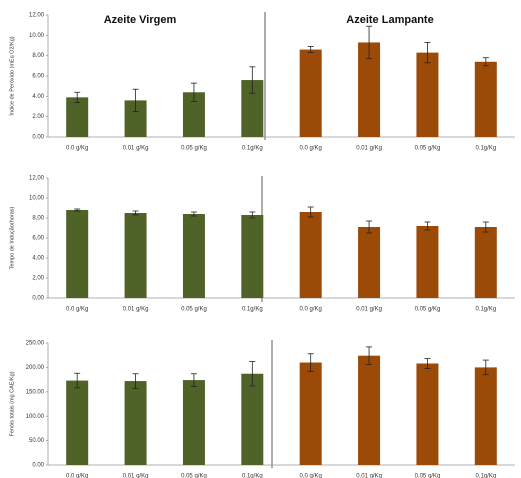  I want to click on y-tick-label: 12,00, so click(37, 179).